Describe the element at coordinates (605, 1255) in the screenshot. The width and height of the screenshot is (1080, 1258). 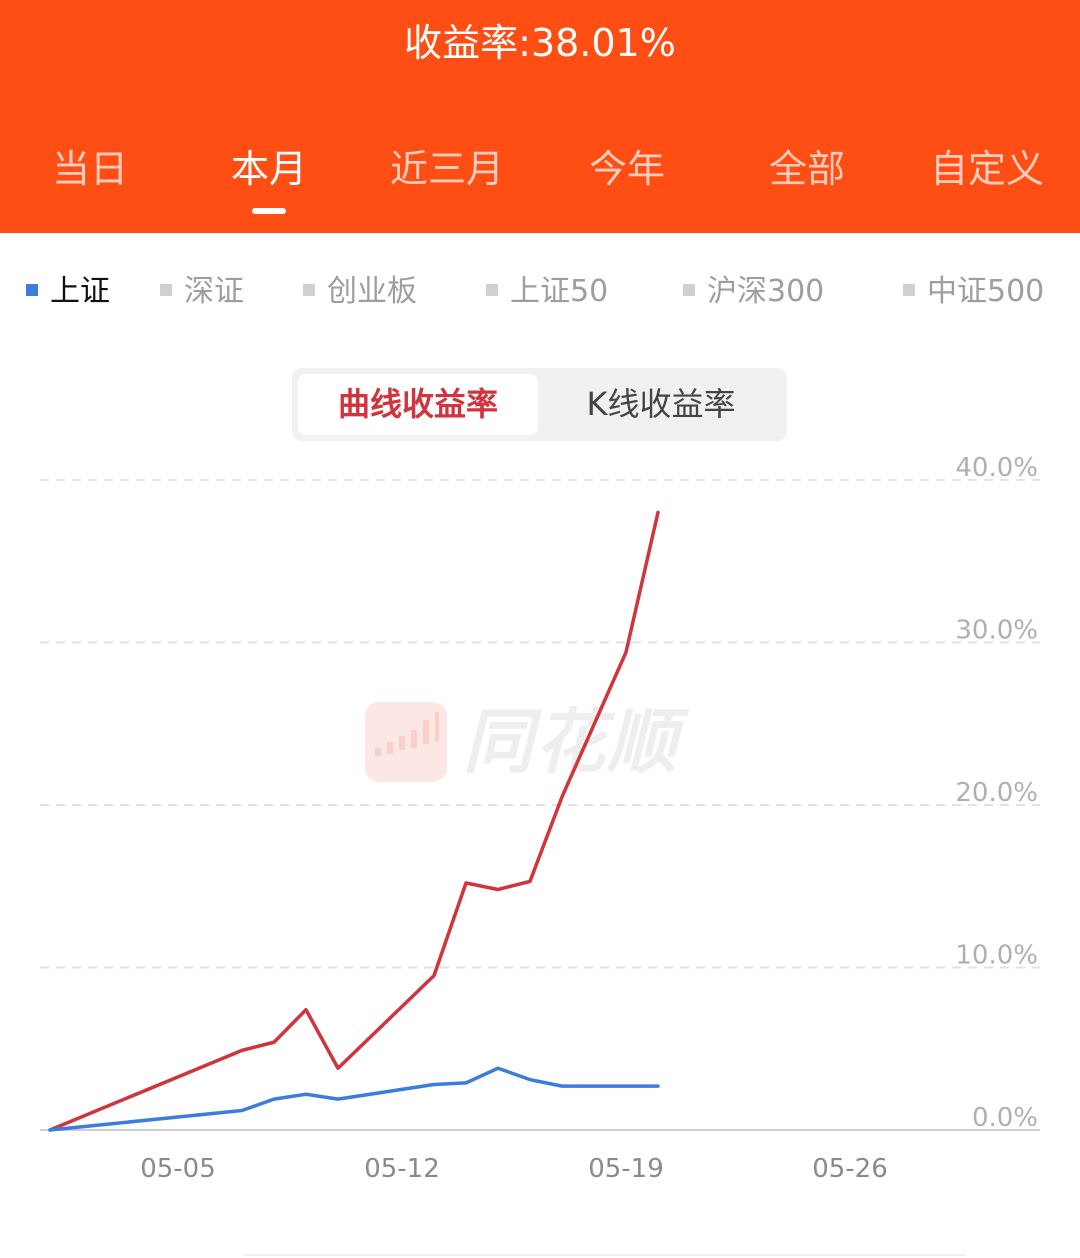
I see `bottom-divider` at that location.